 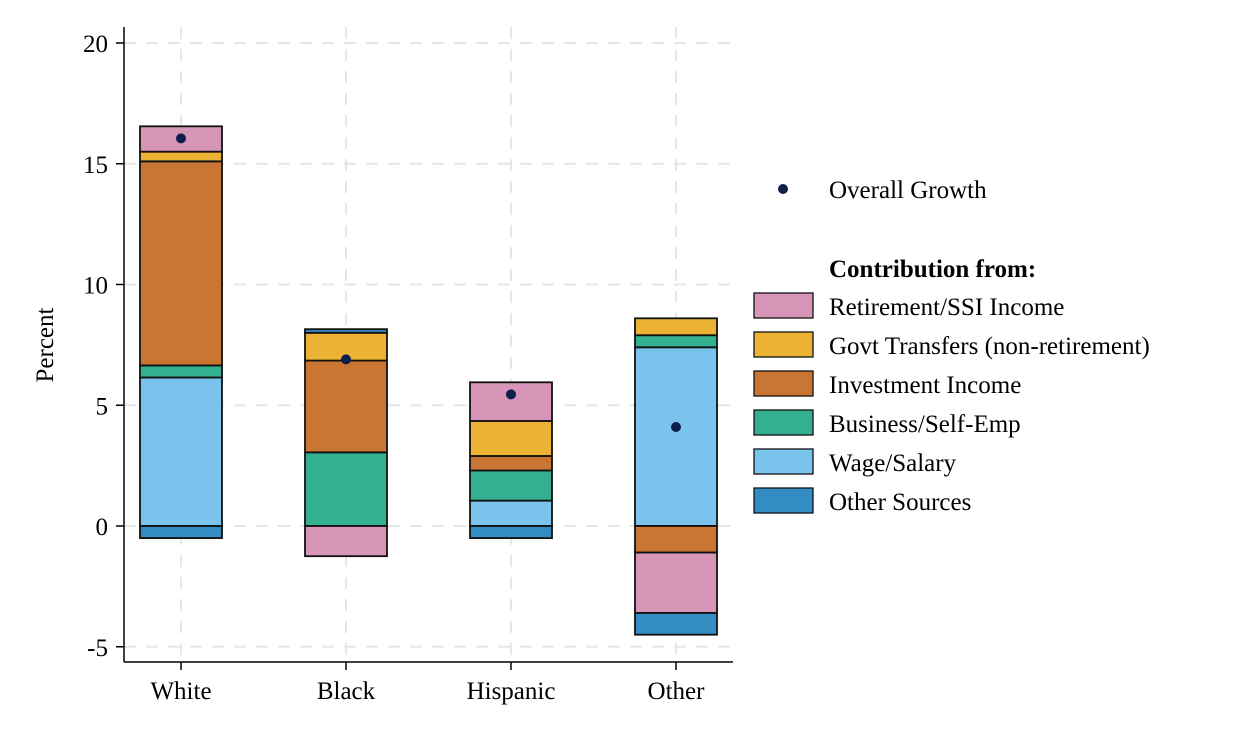 What do you see at coordinates (95, 44) in the screenshot?
I see `y-tick-label: 20` at bounding box center [95, 44].